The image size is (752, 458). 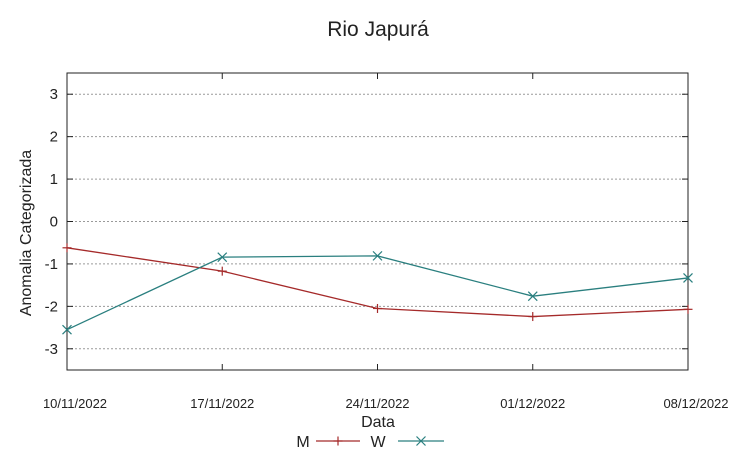 What do you see at coordinates (222, 403) in the screenshot?
I see `x-tick-label: 17/11/2022` at bounding box center [222, 403].